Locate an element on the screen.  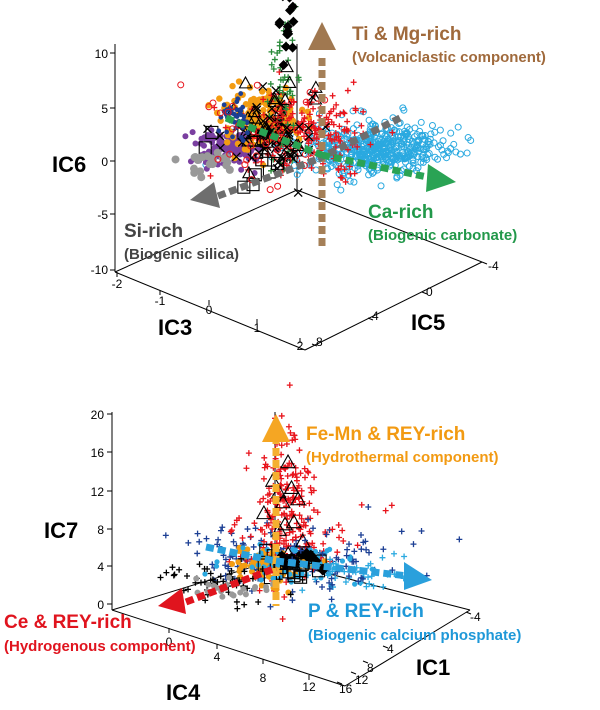
plot-1-y-tick: -4 is located at coordinates (493, 266).